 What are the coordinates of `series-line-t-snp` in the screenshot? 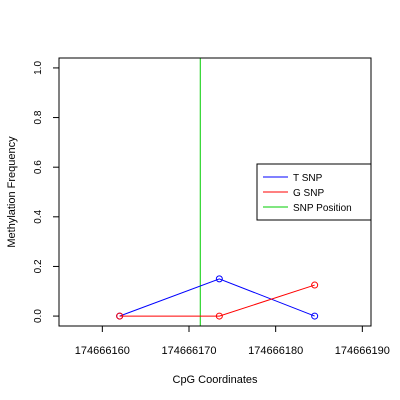 It's located at (217, 297).